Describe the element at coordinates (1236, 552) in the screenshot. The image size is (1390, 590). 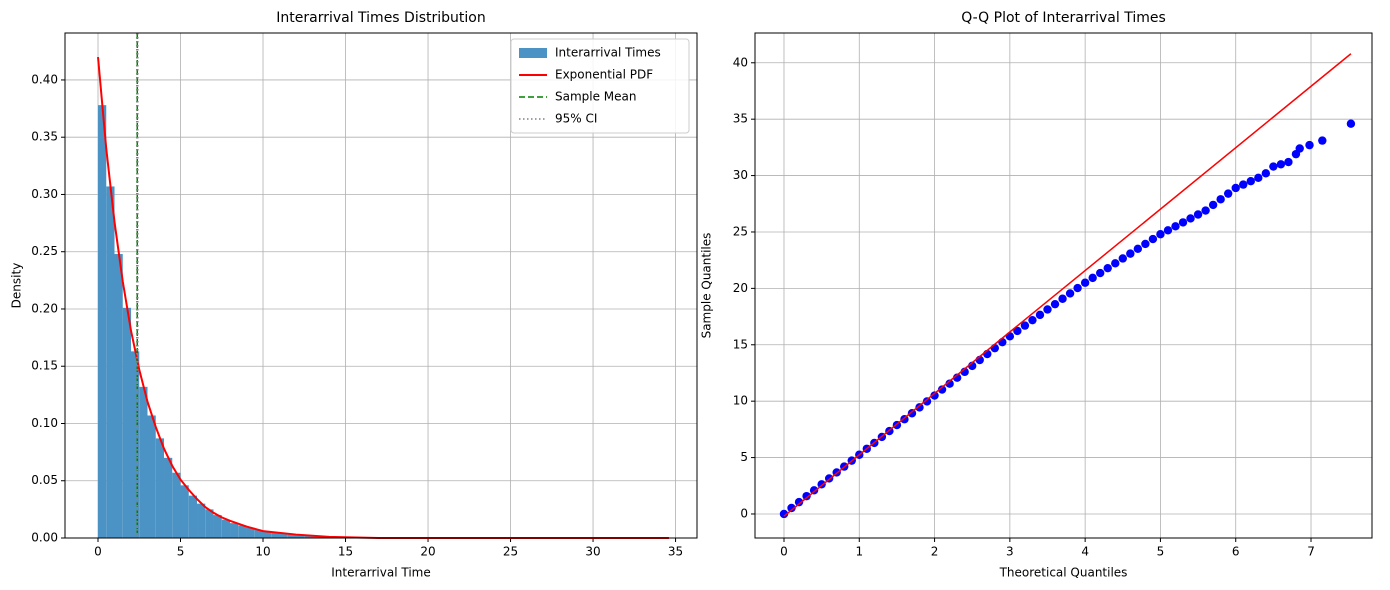
I see `x-tick-label: 6` at that location.